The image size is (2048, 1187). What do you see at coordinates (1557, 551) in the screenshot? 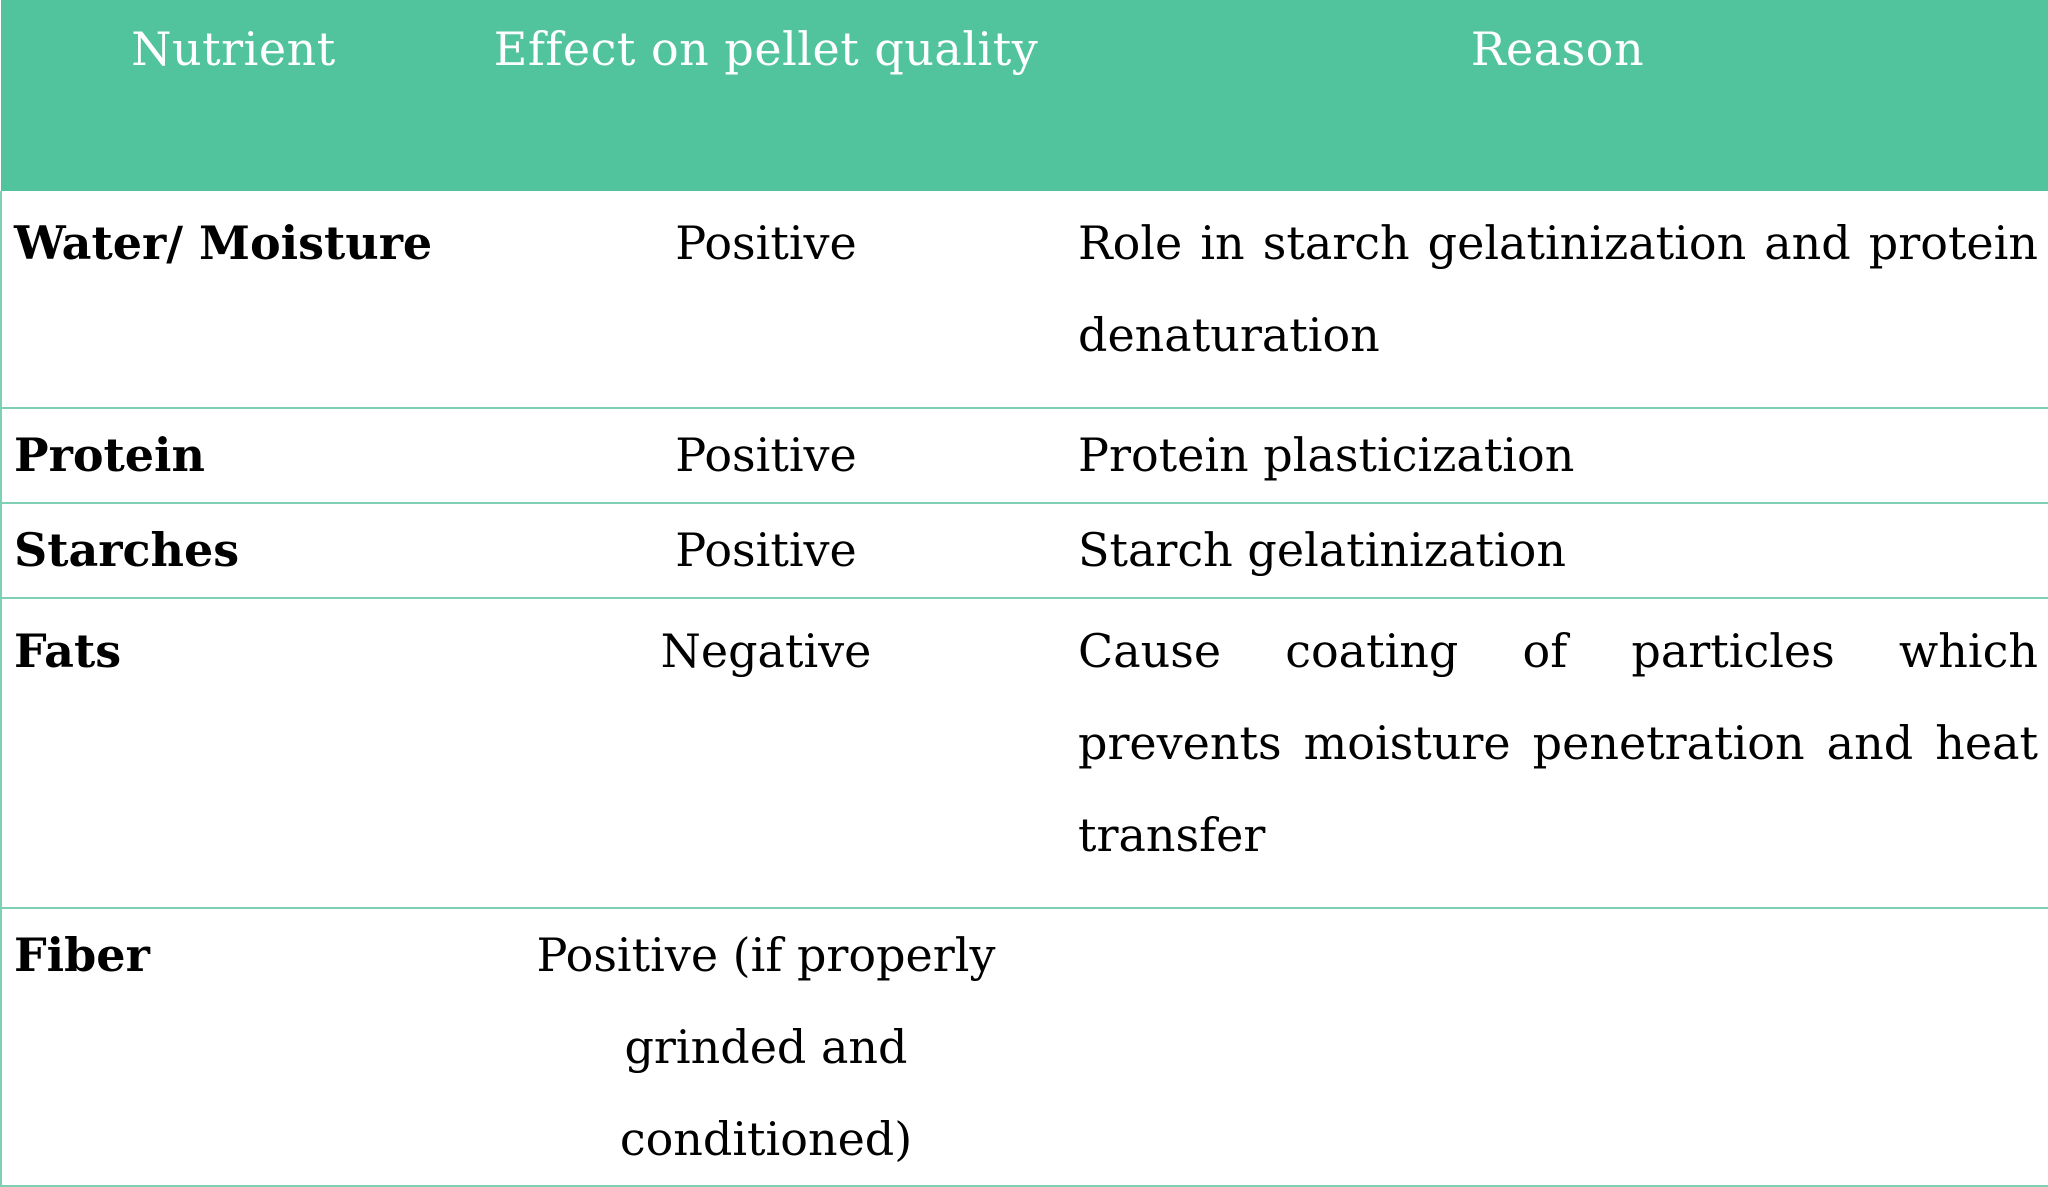
I see `reason-cell: Starch gelatinization` at bounding box center [1557, 551].